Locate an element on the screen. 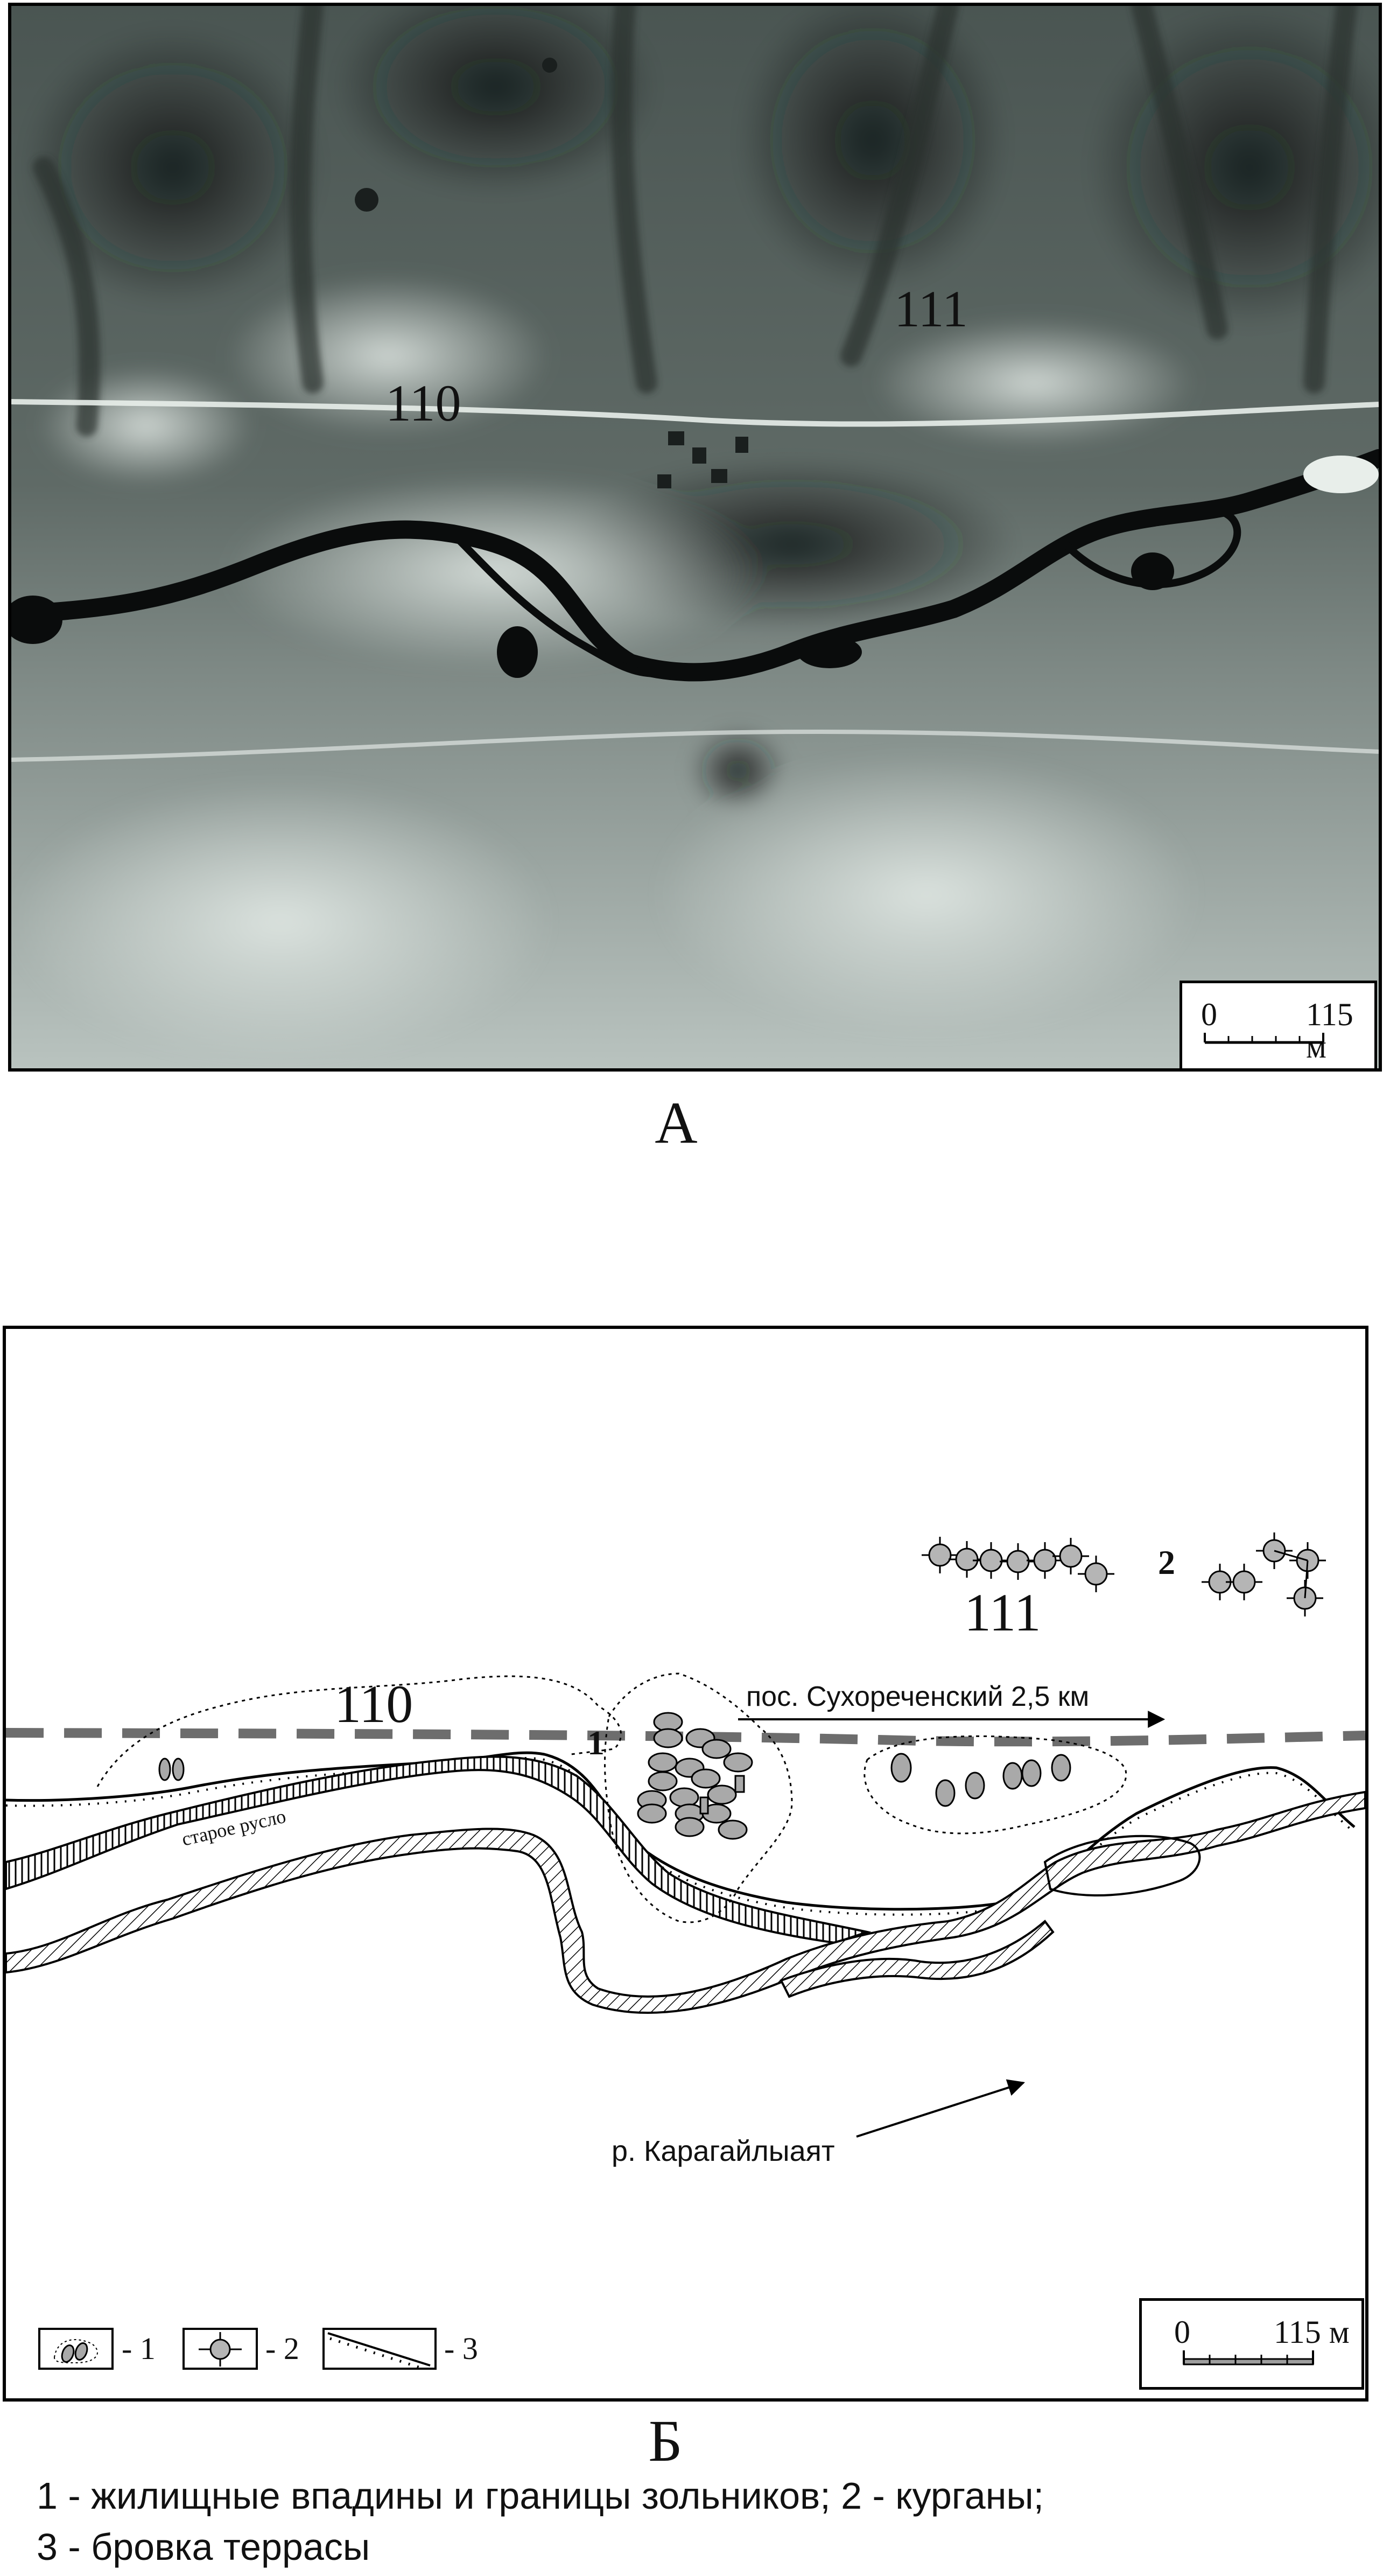 The image size is (1390, 2576). photo-site-label-111: 111 is located at coordinates (931, 309).